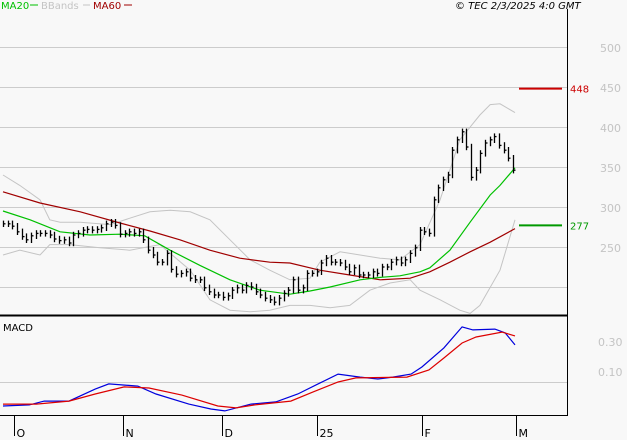 This screenshot has width=627, height=440. What do you see at coordinates (610, 88) in the screenshot?
I see `price-axis-tick-label: 450` at bounding box center [610, 88].